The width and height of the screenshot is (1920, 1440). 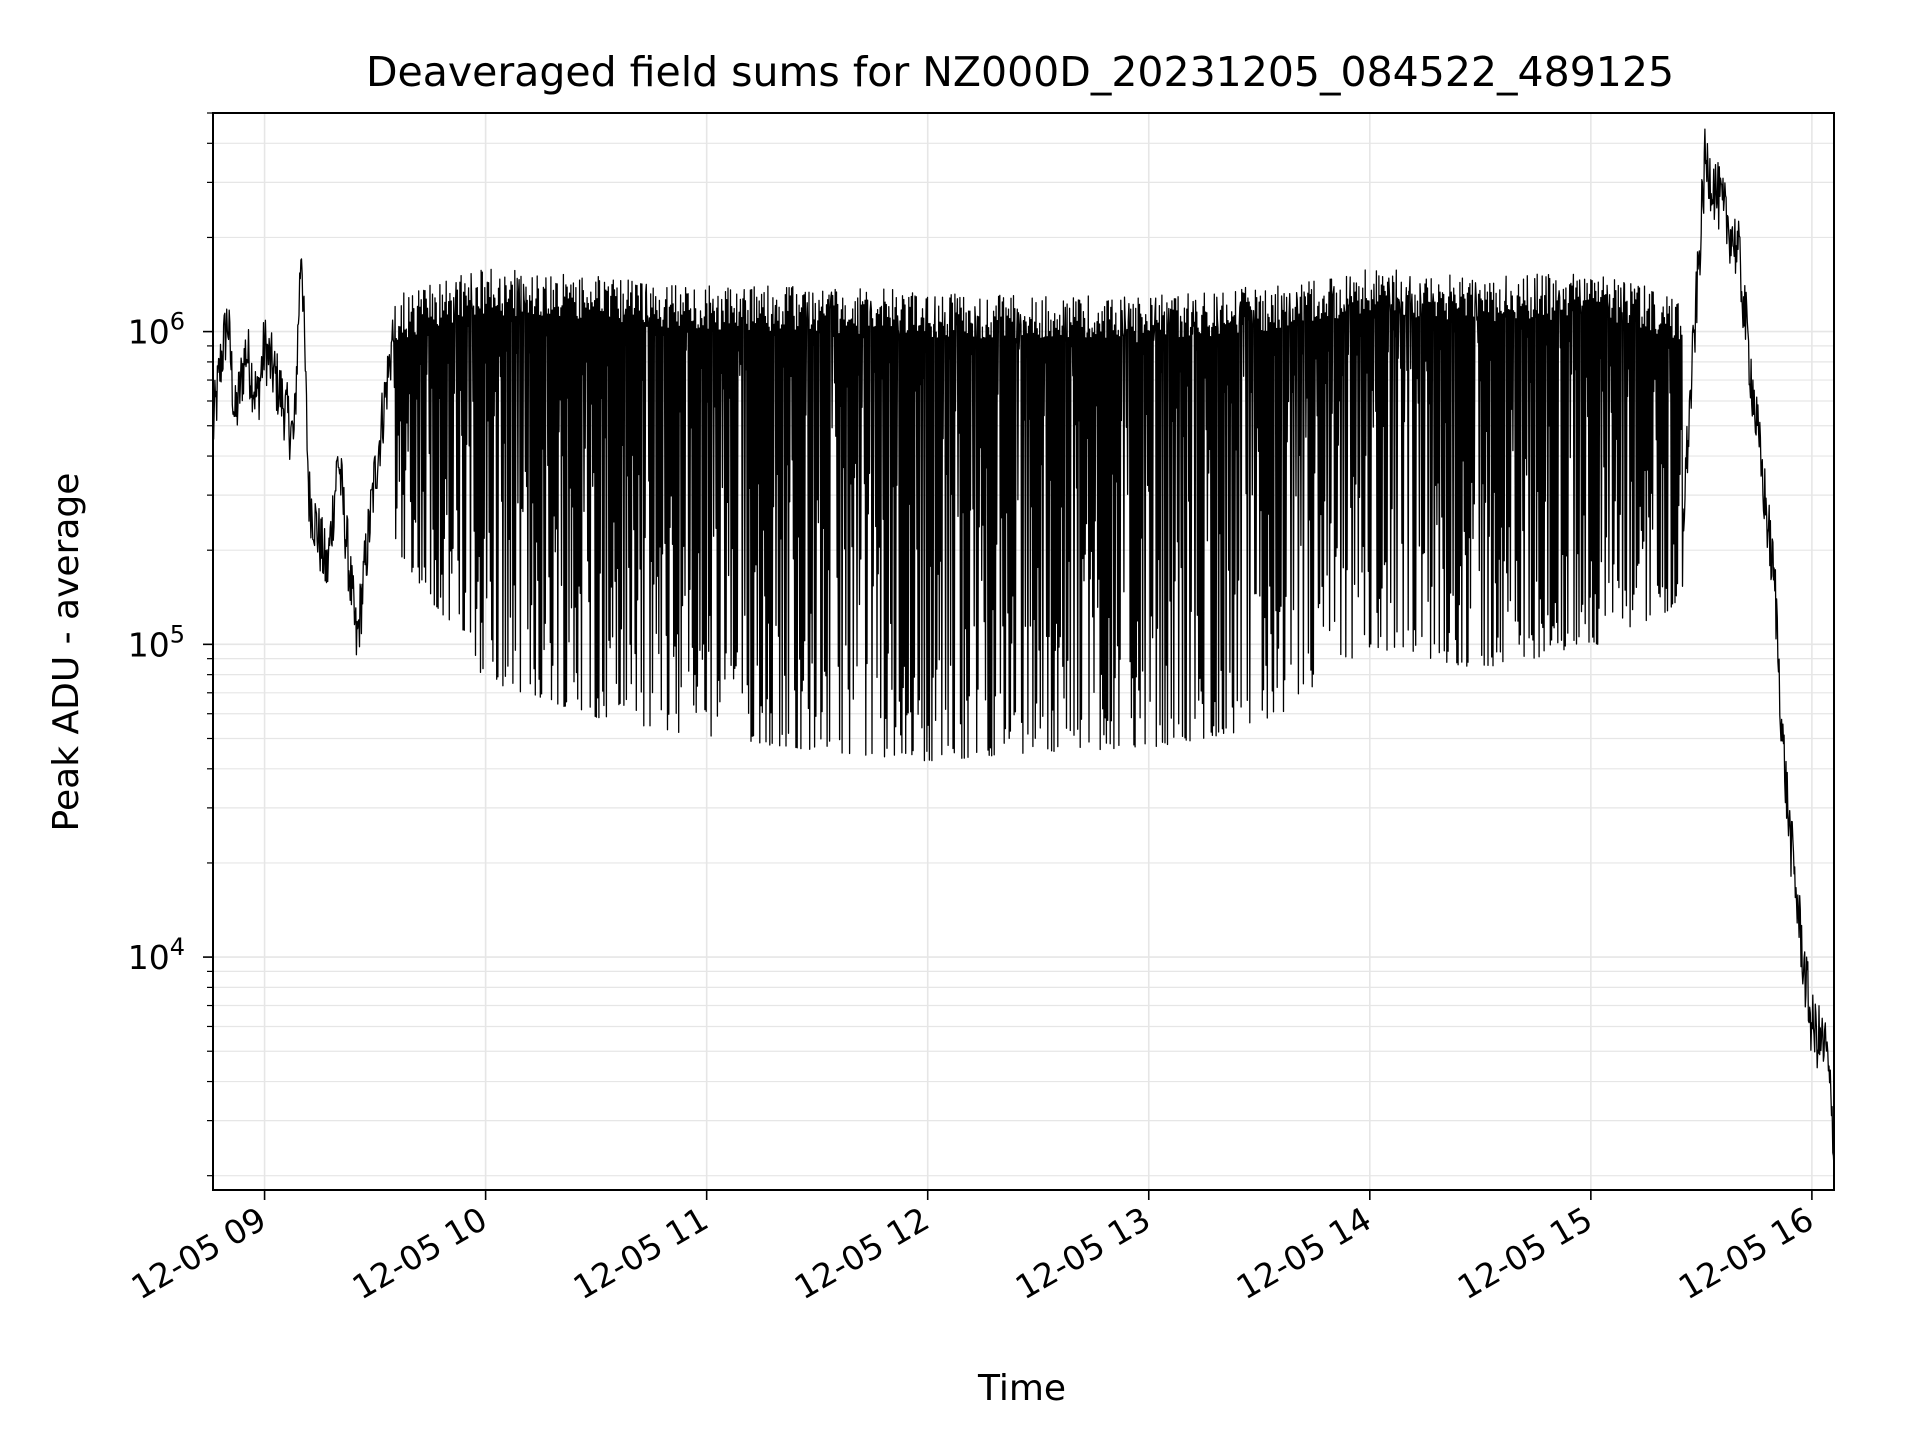 What do you see at coordinates (1304, 1253) in the screenshot?
I see `x-tick-label: 12-05 14` at bounding box center [1304, 1253].